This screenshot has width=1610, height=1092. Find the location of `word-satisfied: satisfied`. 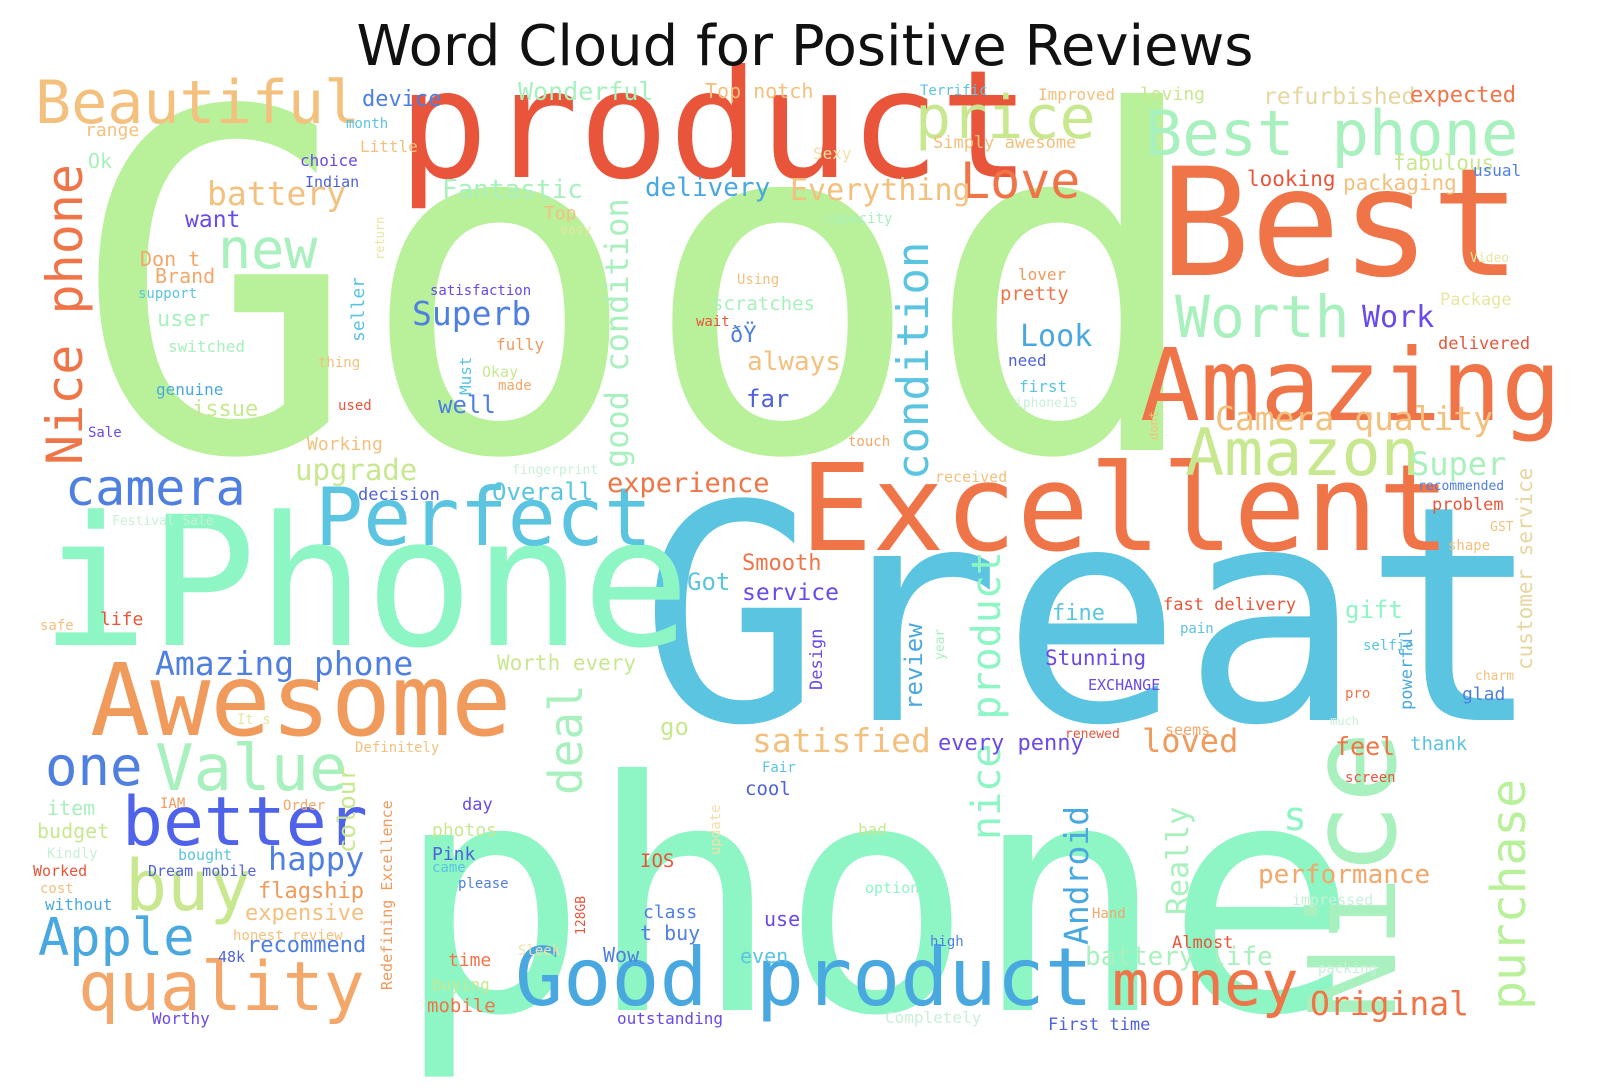

word-satisfied: satisfied is located at coordinates (841, 740).